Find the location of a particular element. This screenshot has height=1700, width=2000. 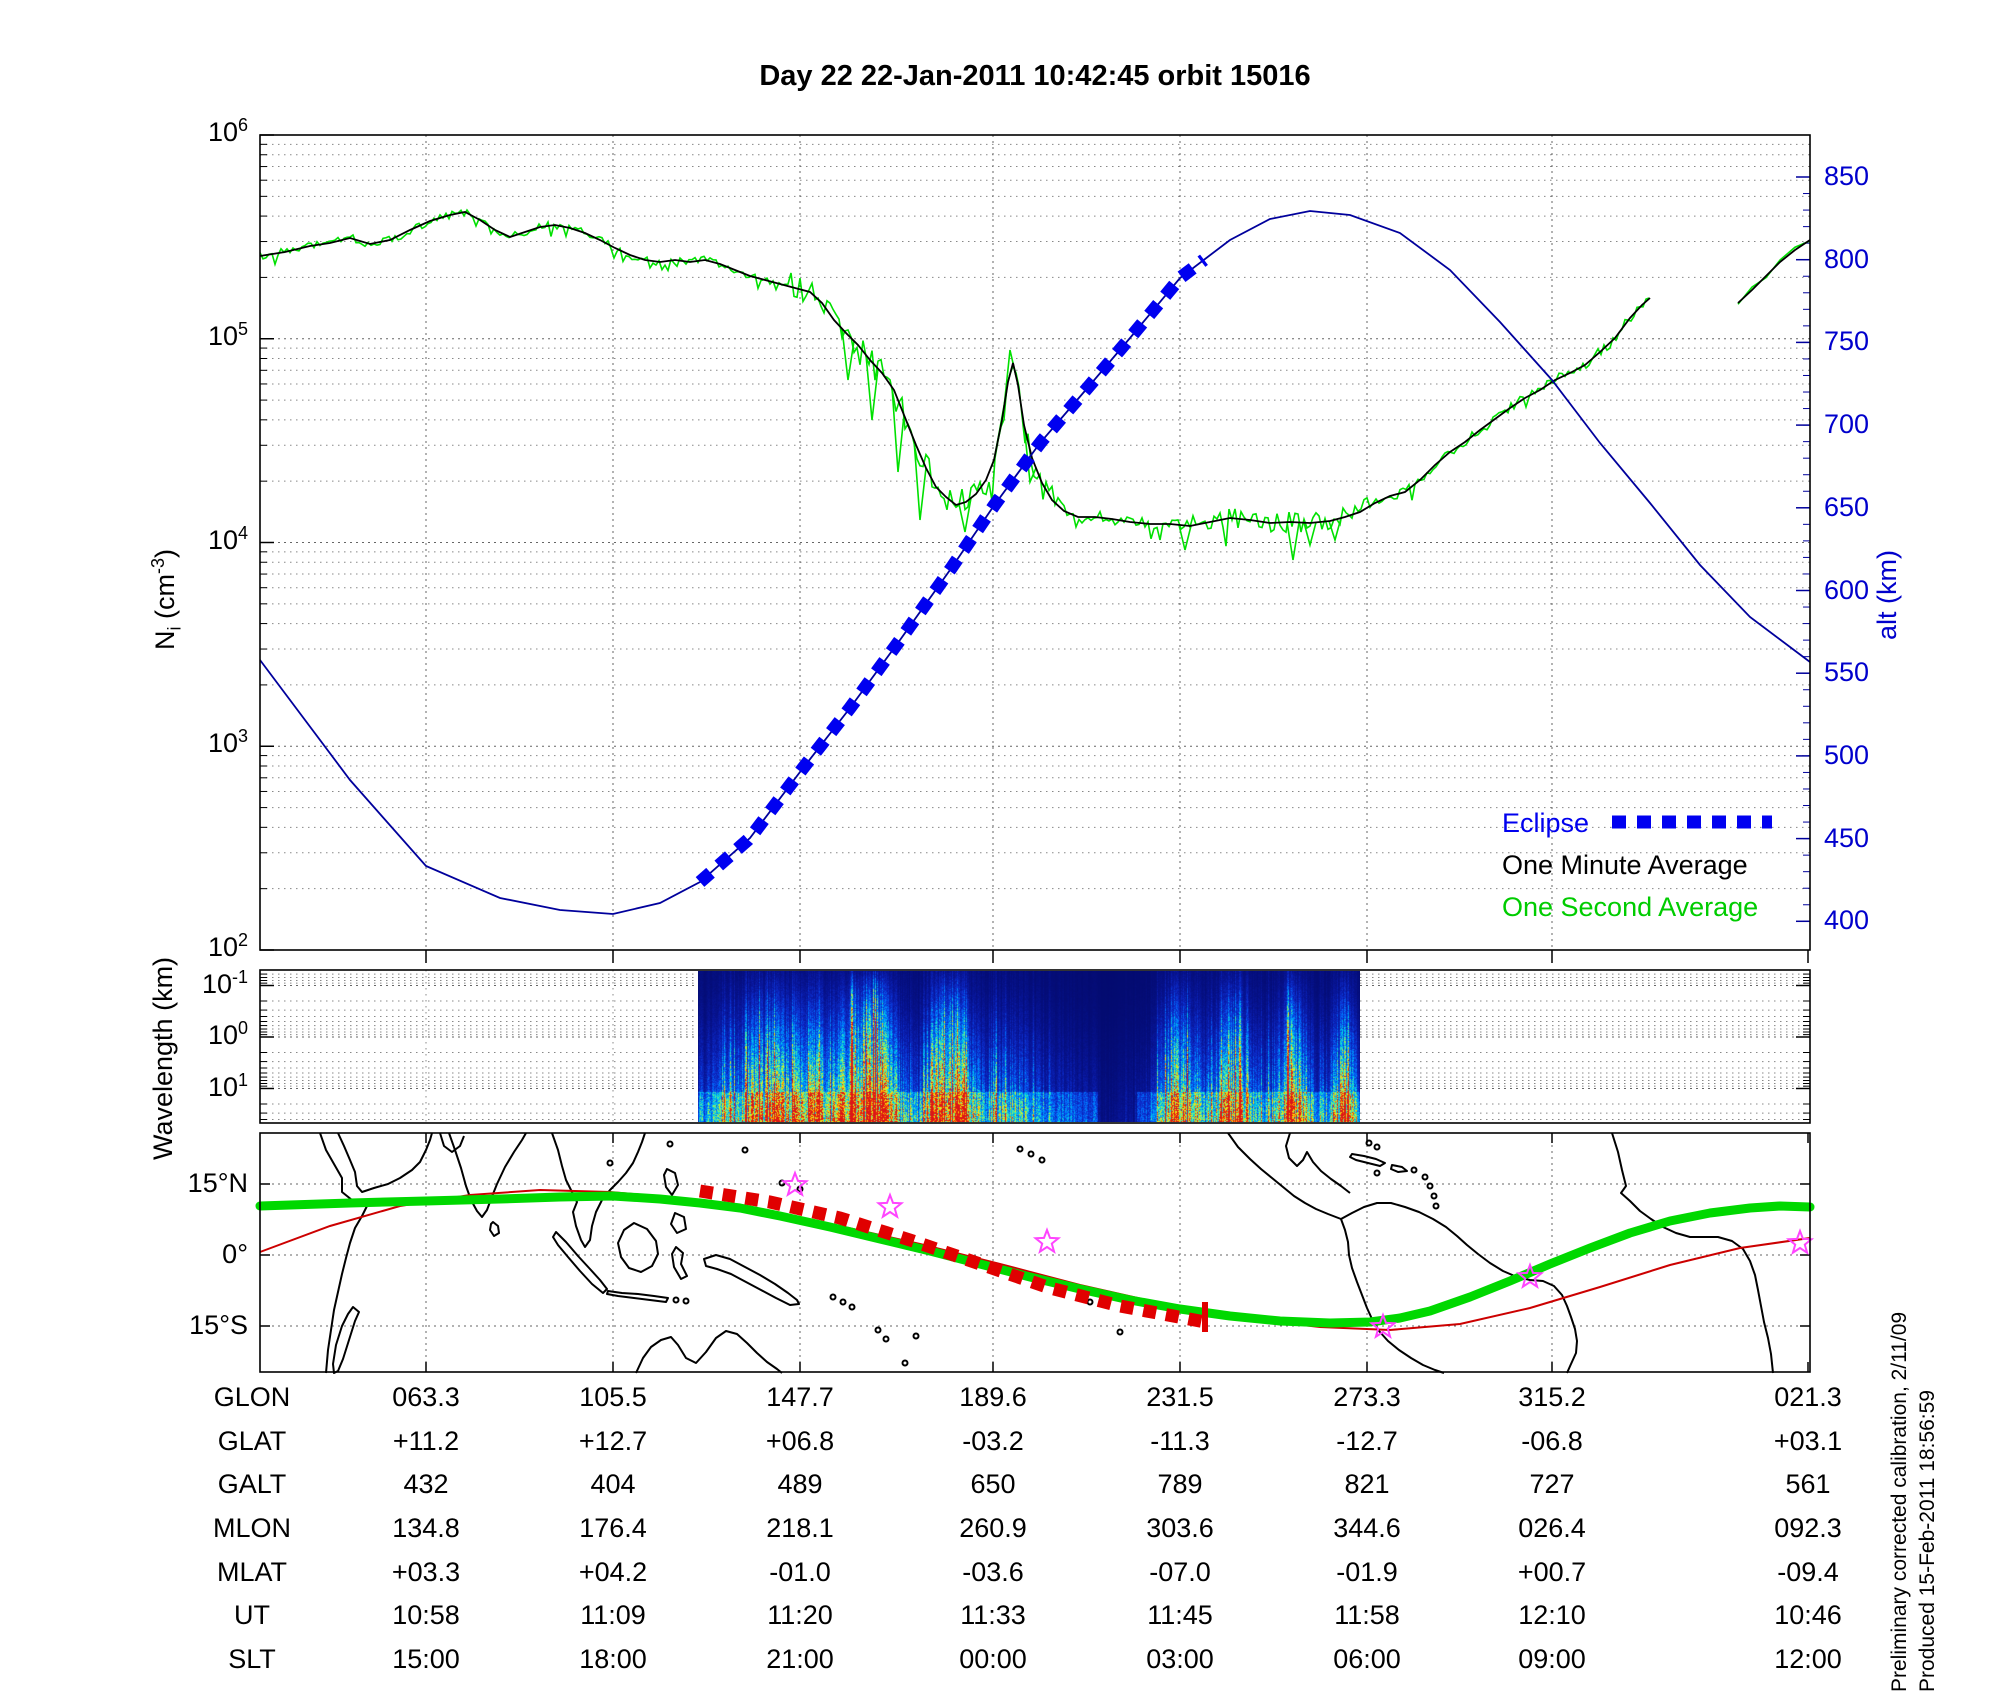

y-tick-altitude: 550 is located at coordinates (1847, 672).